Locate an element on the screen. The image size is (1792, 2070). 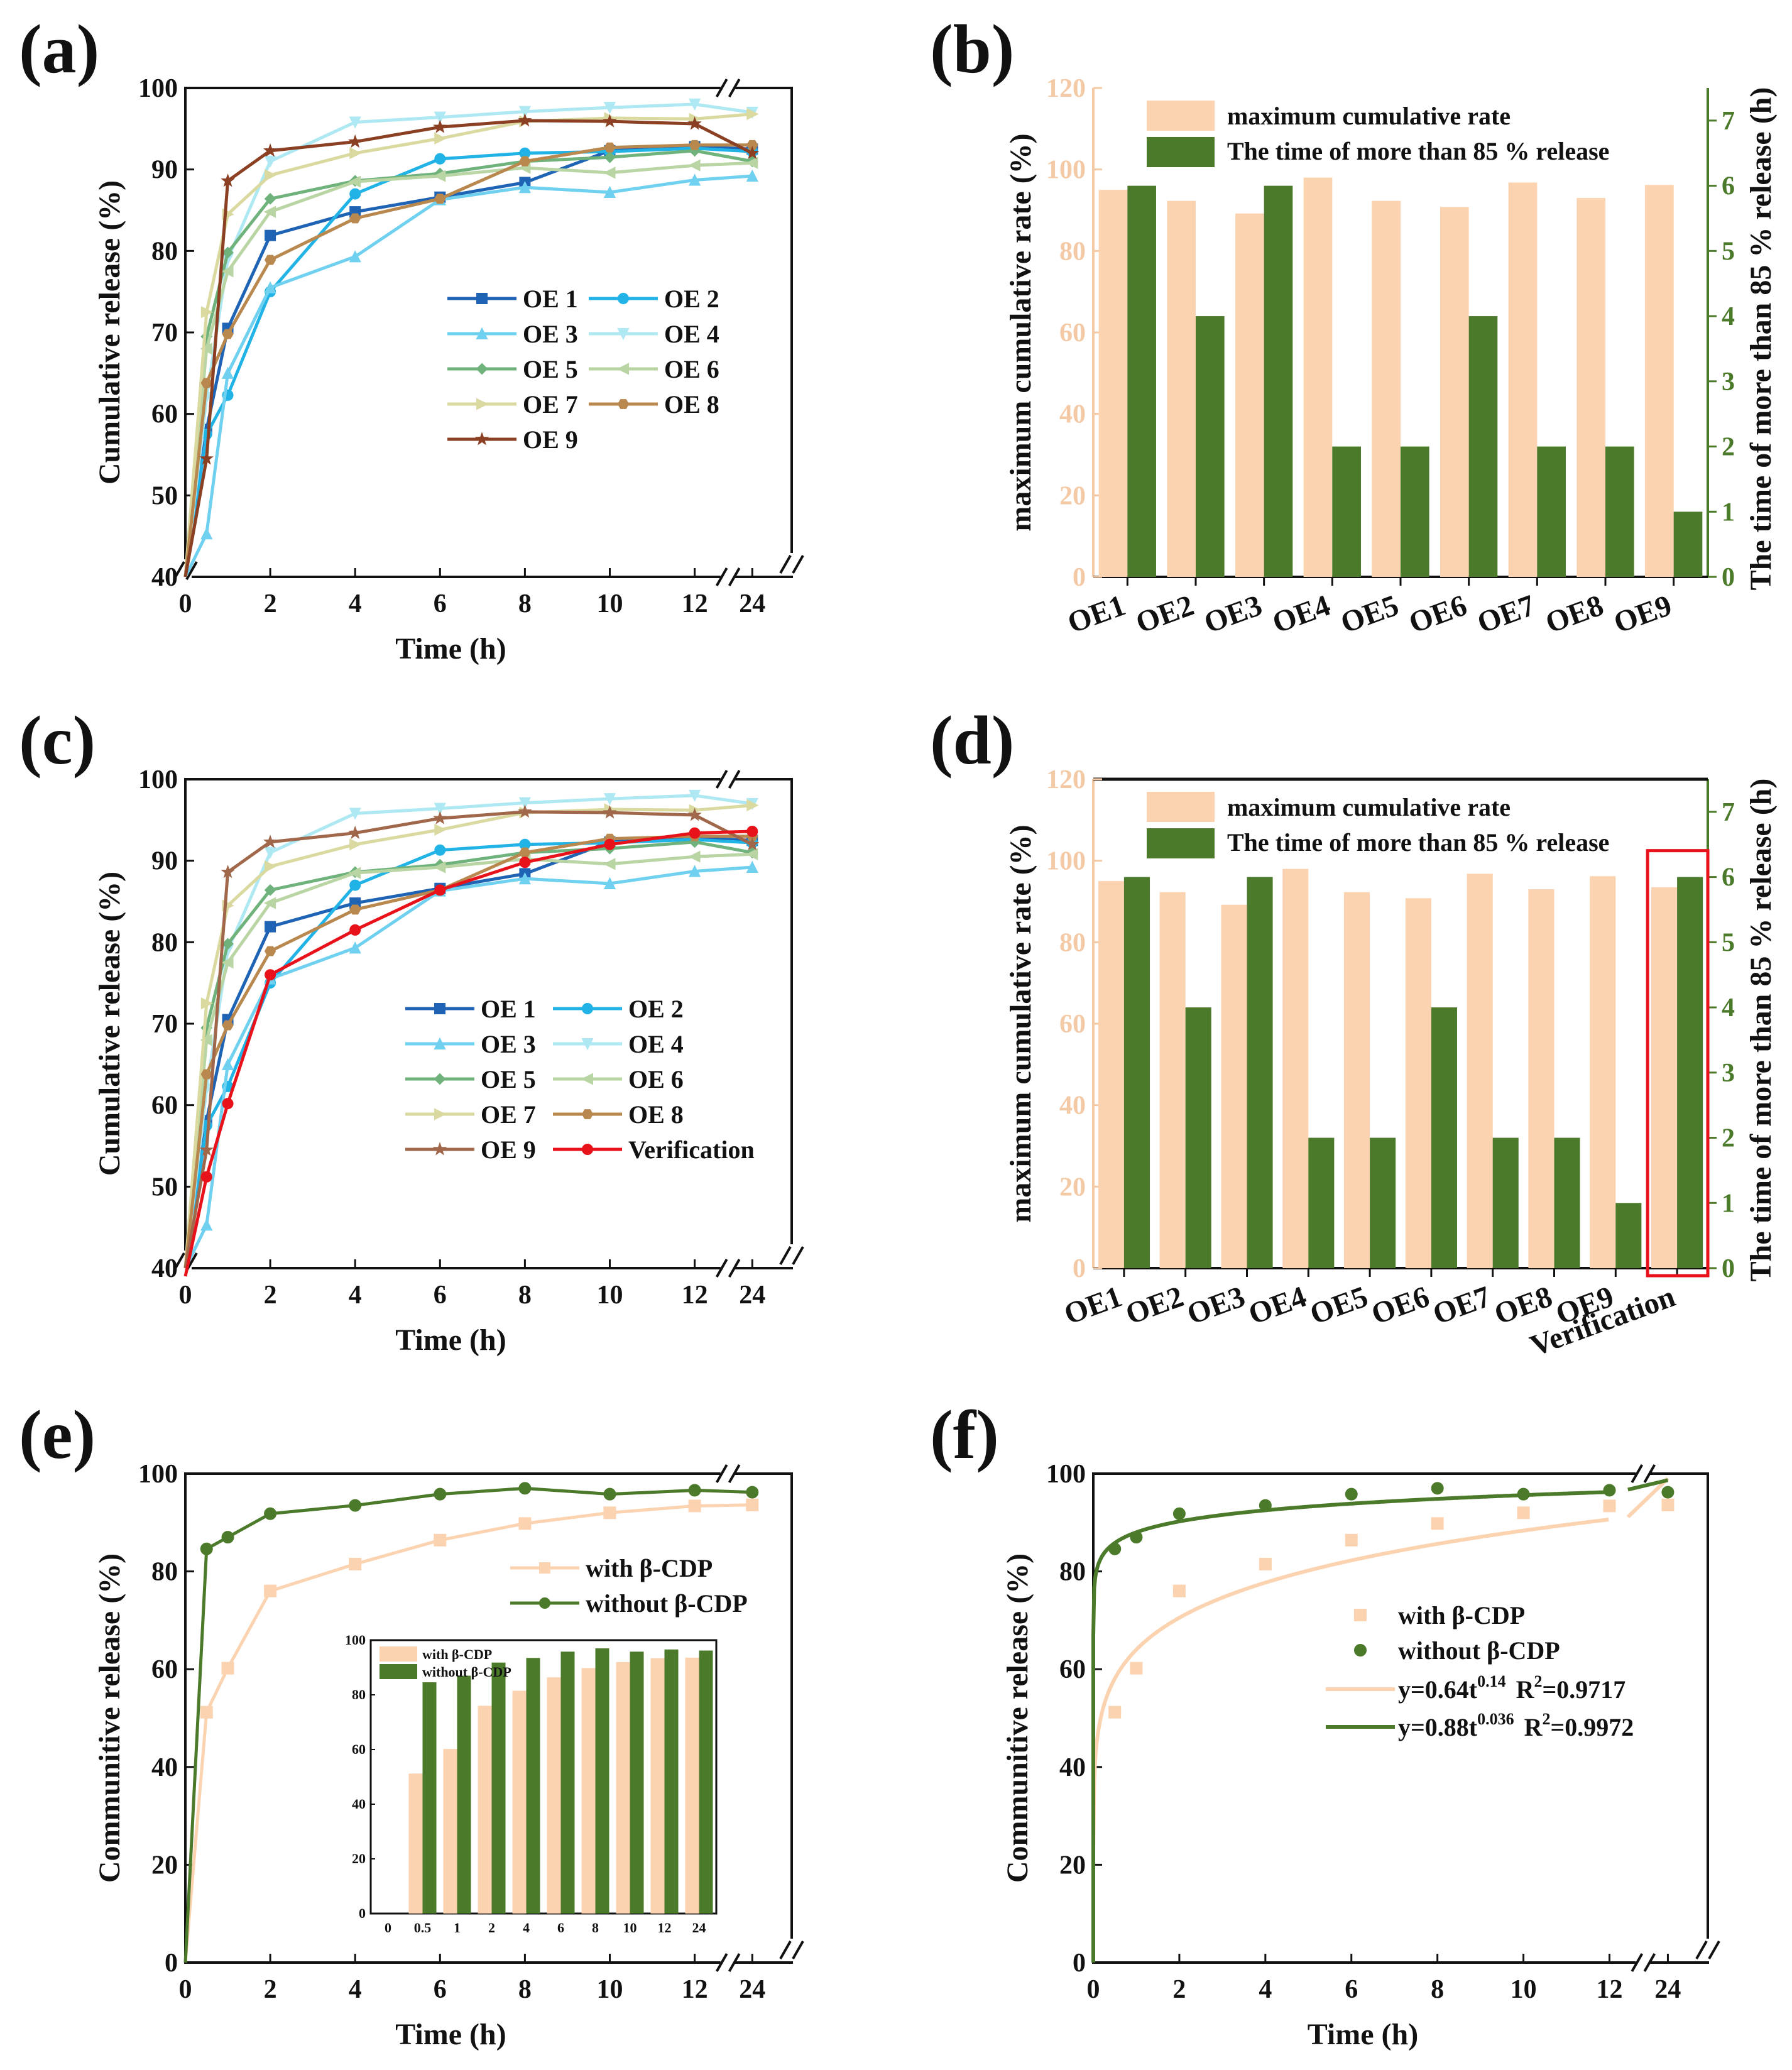
y-tick-label: 60 is located at coordinates (1072, 333).